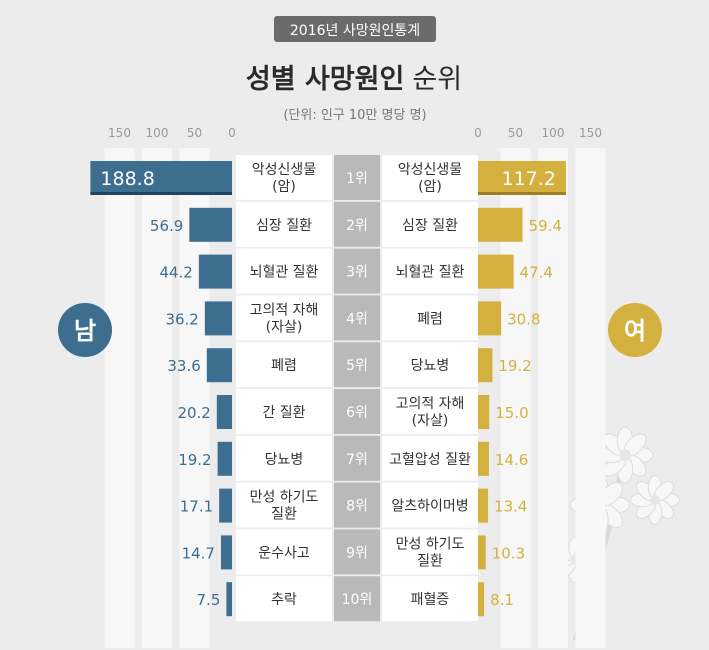 This screenshot has height=650, width=709. I want to click on male-value-label: 20.2, so click(193, 413).